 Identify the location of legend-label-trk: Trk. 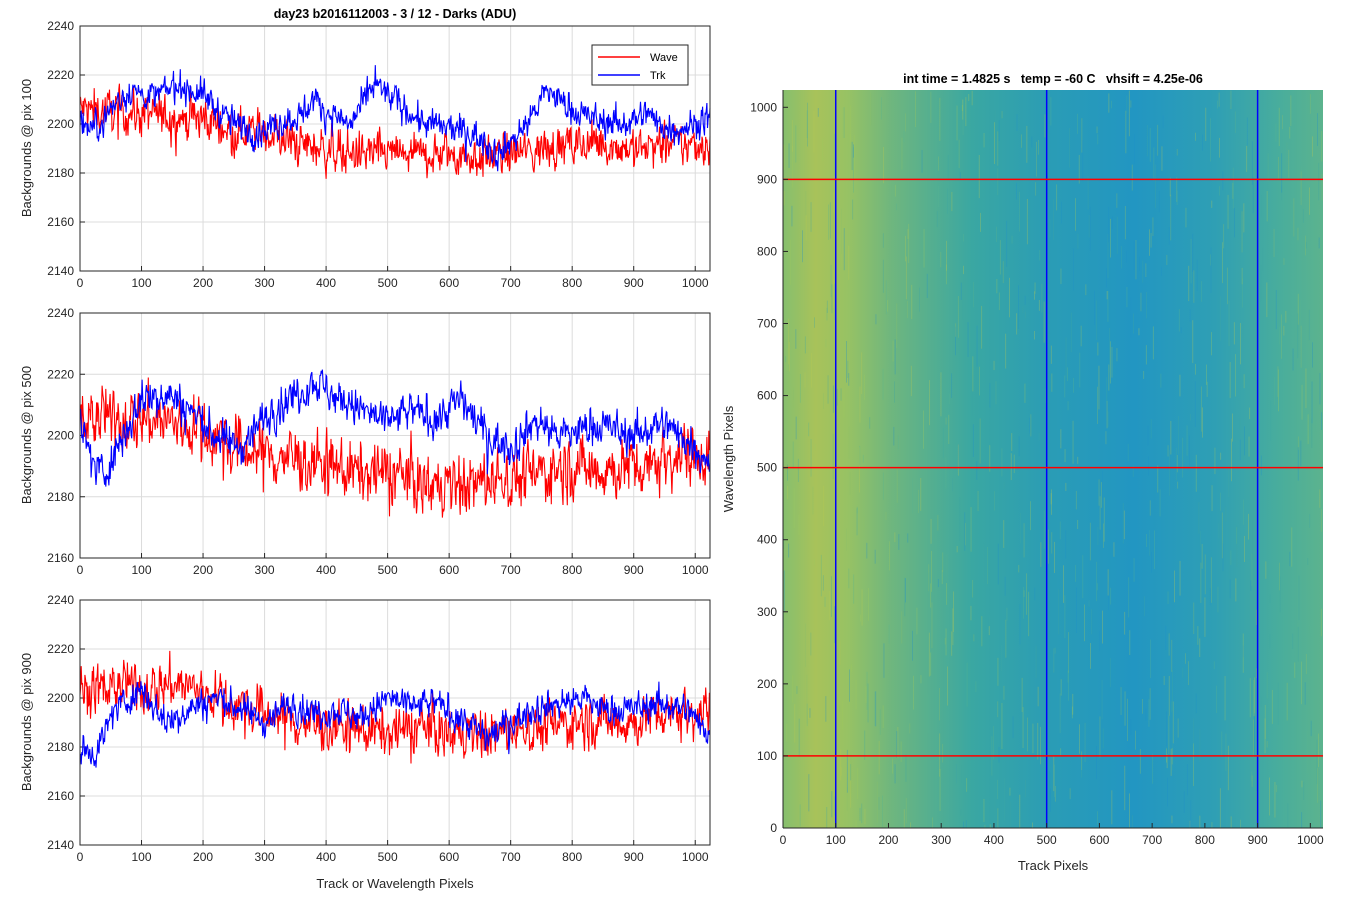
(658, 76).